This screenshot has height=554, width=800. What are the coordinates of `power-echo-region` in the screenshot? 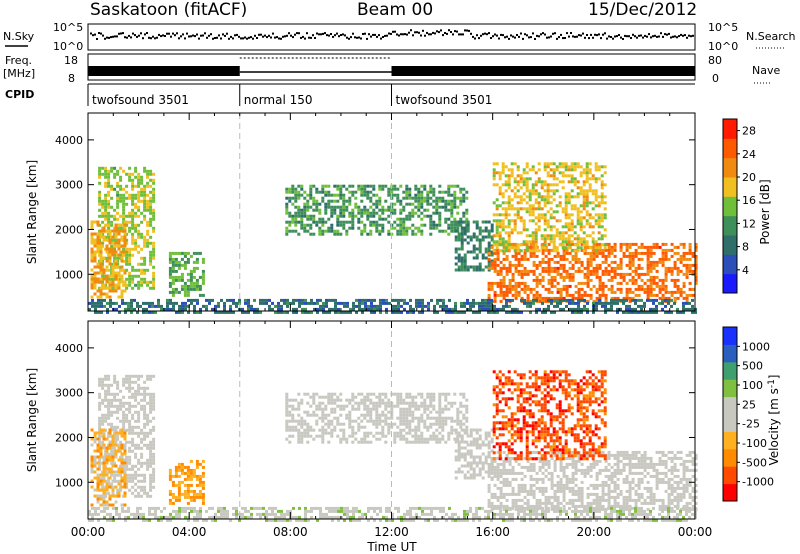 It's located at (186, 274).